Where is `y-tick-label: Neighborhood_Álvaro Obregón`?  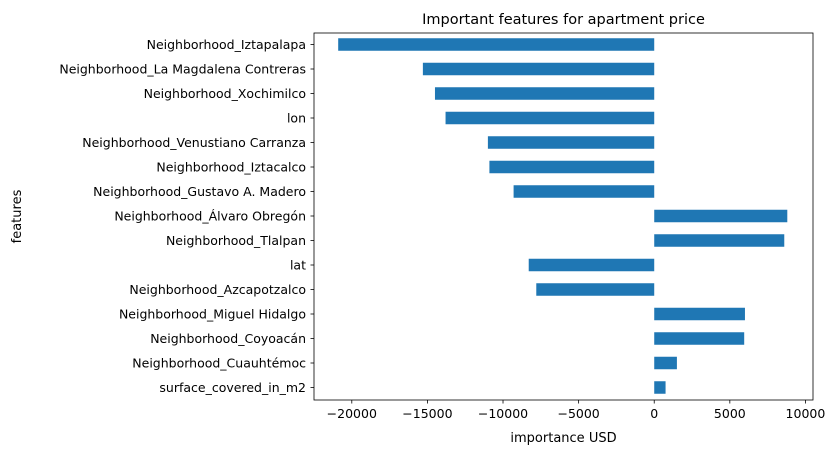 y-tick-label: Neighborhood_Álvaro Obregón is located at coordinates (210, 216).